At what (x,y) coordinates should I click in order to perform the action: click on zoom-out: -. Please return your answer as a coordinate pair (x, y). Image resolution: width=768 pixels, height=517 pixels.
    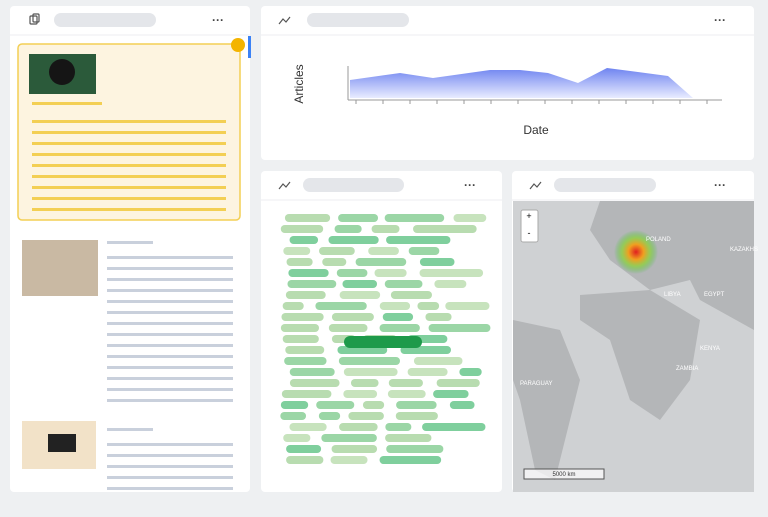
    Looking at the image, I should click on (529, 233).